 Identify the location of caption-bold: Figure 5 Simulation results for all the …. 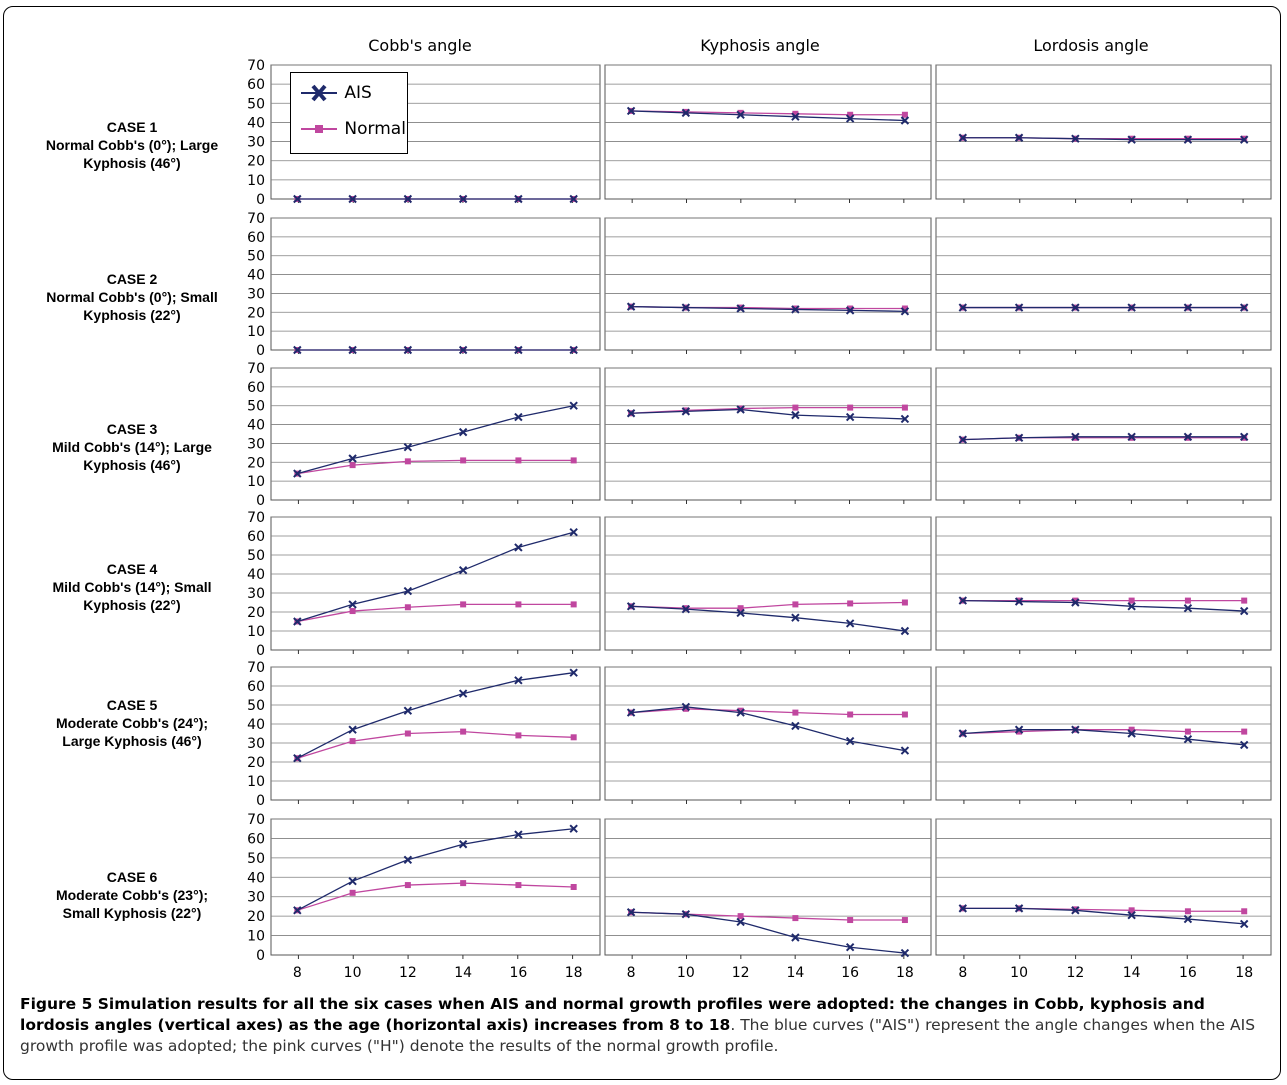
(612, 1014).